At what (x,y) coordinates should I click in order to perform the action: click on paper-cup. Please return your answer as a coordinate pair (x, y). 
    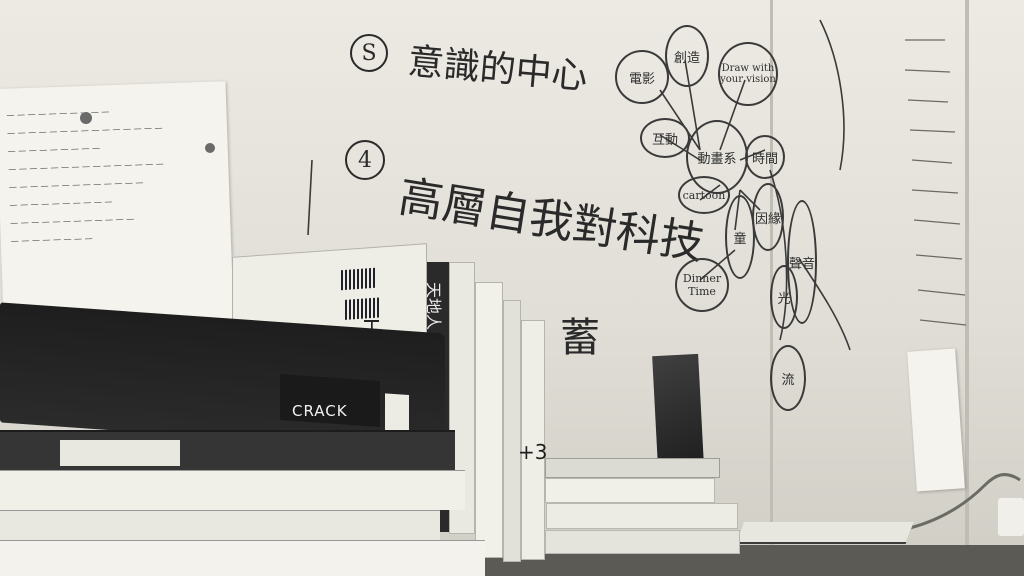
    Looking at the image, I should click on (1011, 517).